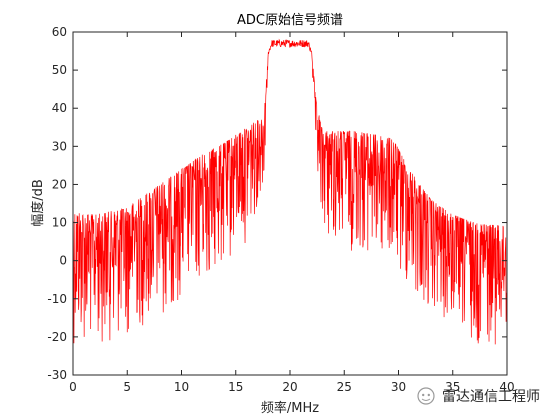 Image resolution: width=560 pixels, height=420 pixels. I want to click on y-tick-label: 60, so click(59, 32).